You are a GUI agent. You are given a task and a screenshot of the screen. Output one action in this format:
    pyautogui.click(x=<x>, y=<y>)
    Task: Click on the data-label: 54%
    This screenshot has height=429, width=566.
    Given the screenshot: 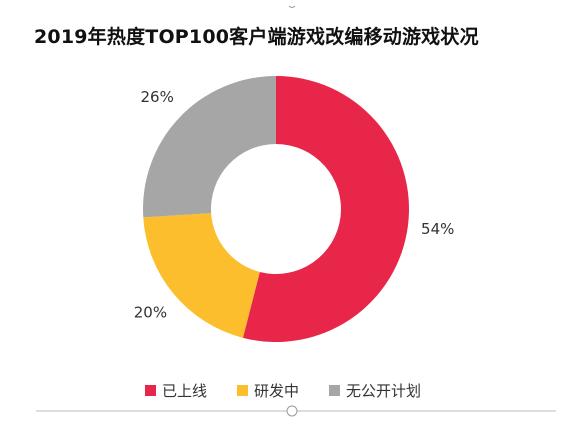 What is the action you would take?
    pyautogui.click(x=437, y=229)
    